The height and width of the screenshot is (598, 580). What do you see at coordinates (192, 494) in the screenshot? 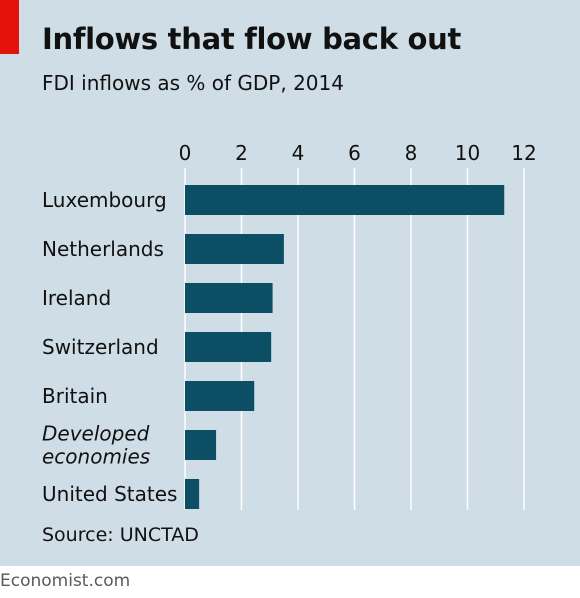
I see `bar-united-states` at bounding box center [192, 494].